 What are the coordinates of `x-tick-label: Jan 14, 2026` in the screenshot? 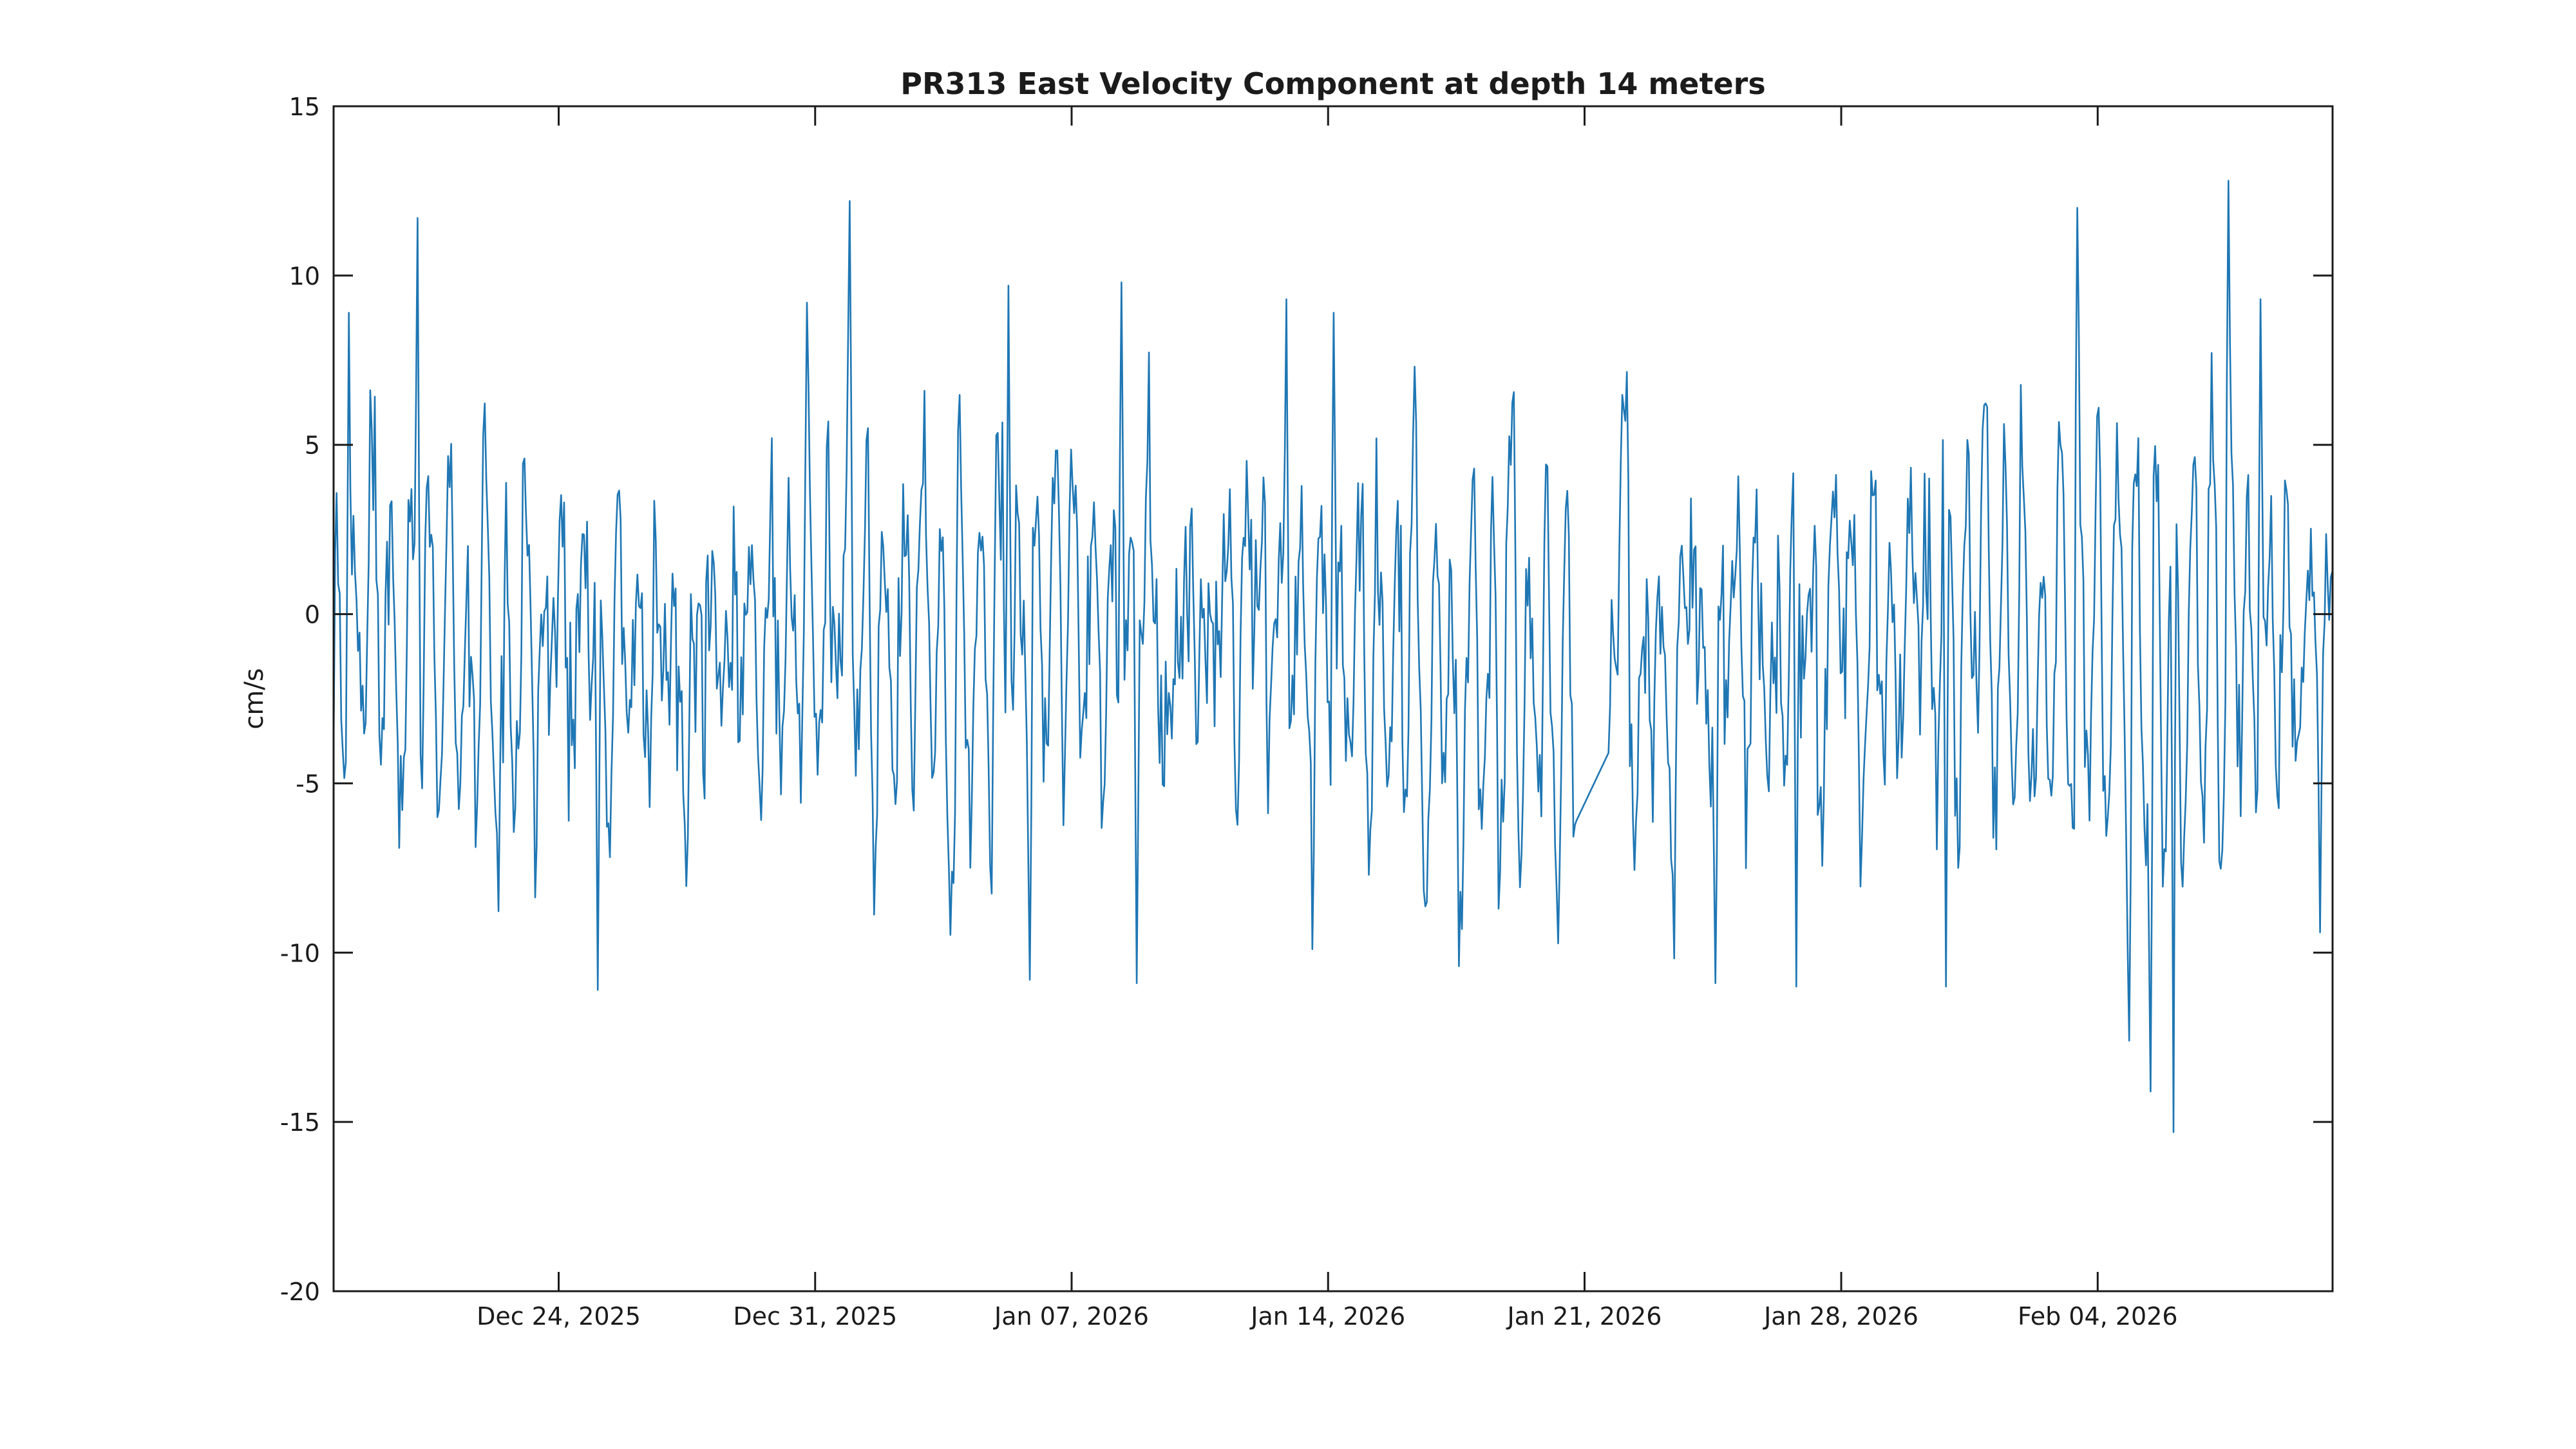 It's located at (1327, 1317).